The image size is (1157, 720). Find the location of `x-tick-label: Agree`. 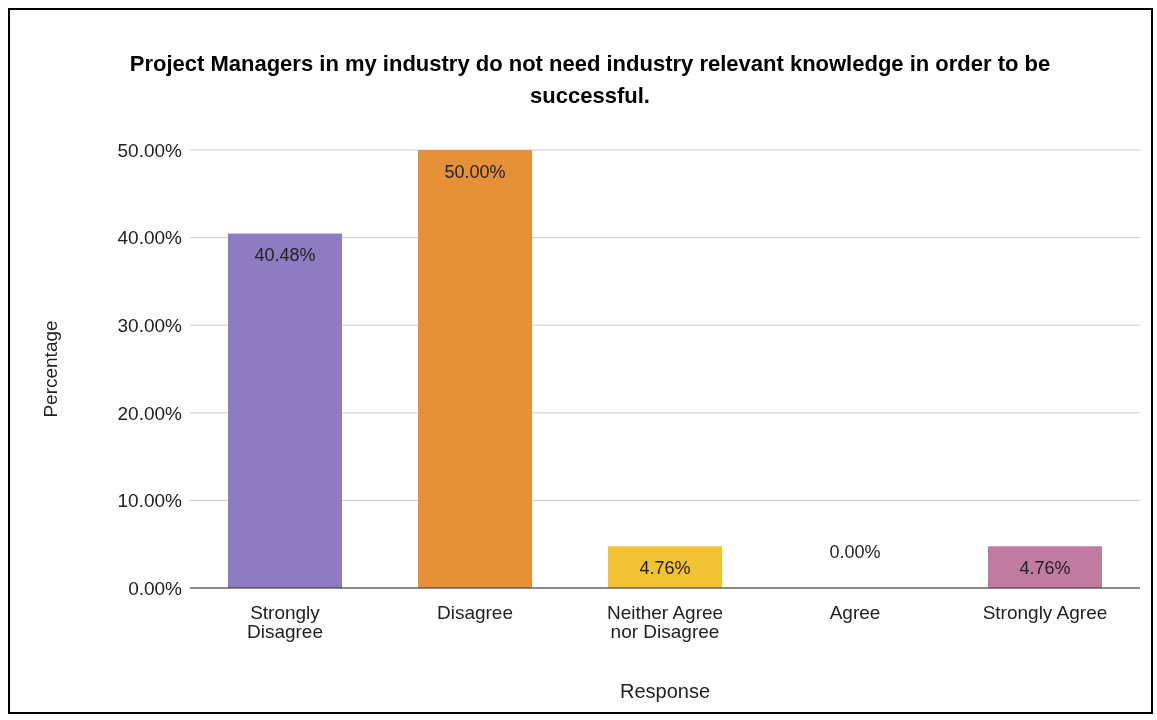

x-tick-label: Agree is located at coordinates (855, 613).